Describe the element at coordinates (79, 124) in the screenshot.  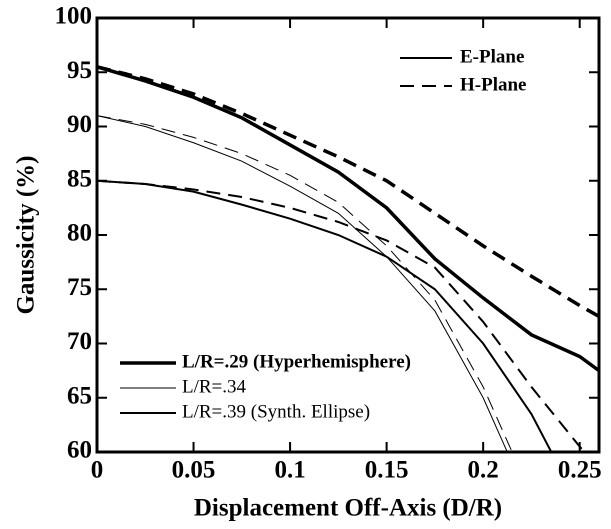
I see `y-tick-label: 90` at that location.